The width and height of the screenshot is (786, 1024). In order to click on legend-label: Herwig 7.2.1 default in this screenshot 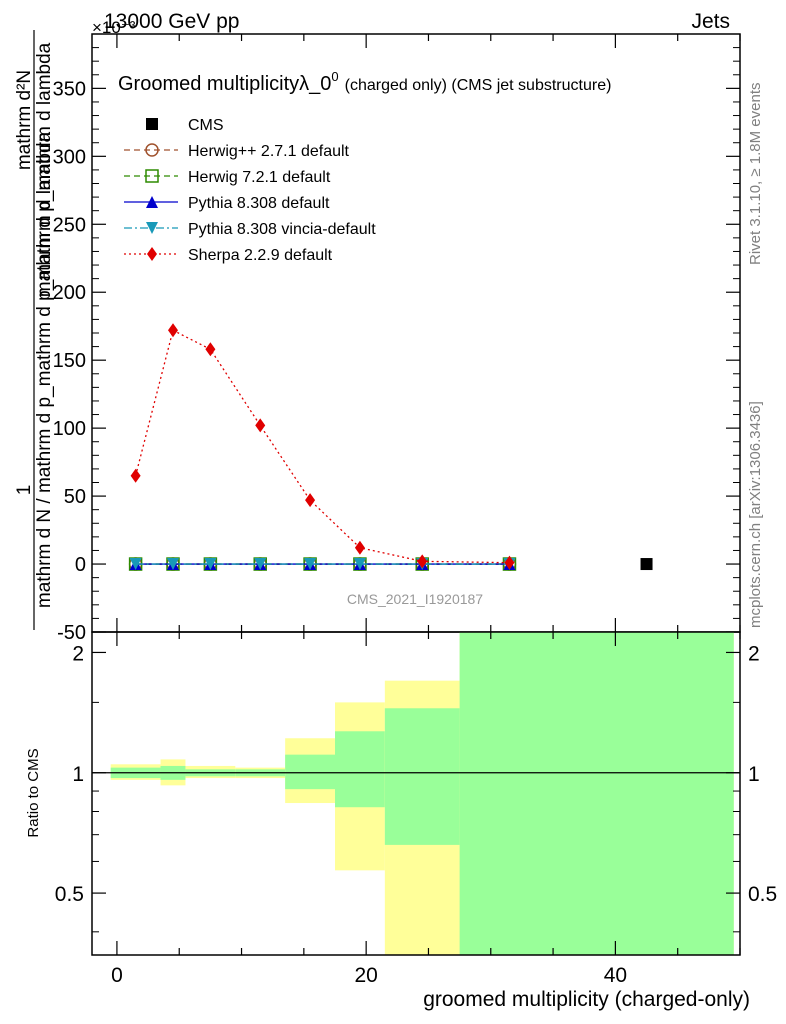, I will do `click(259, 177)`.